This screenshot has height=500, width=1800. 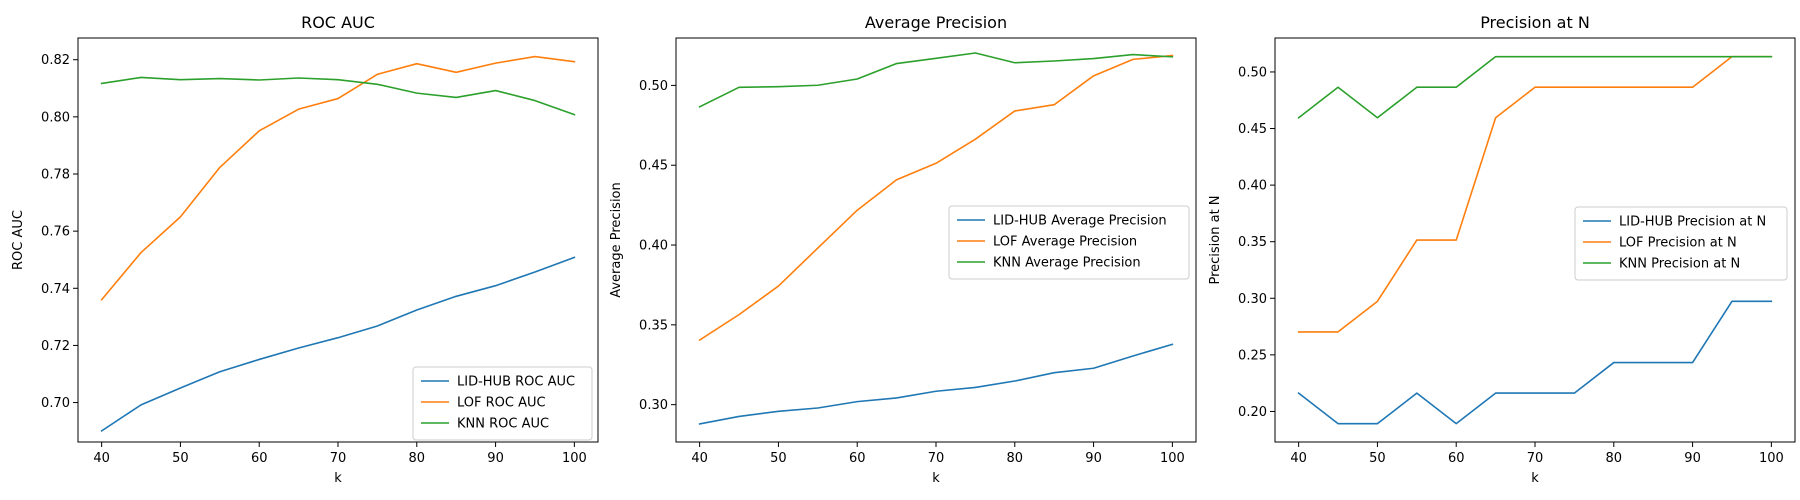 What do you see at coordinates (1252, 355) in the screenshot?
I see `y-tick-label: 0.25` at bounding box center [1252, 355].